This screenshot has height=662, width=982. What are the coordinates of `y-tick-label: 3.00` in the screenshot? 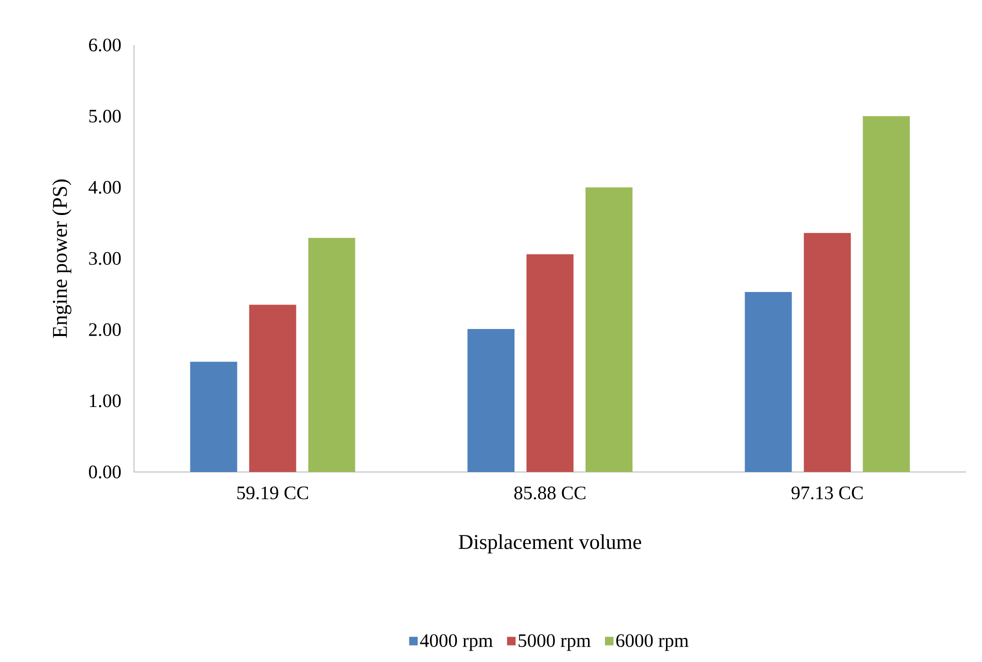 It's located at (105, 258).